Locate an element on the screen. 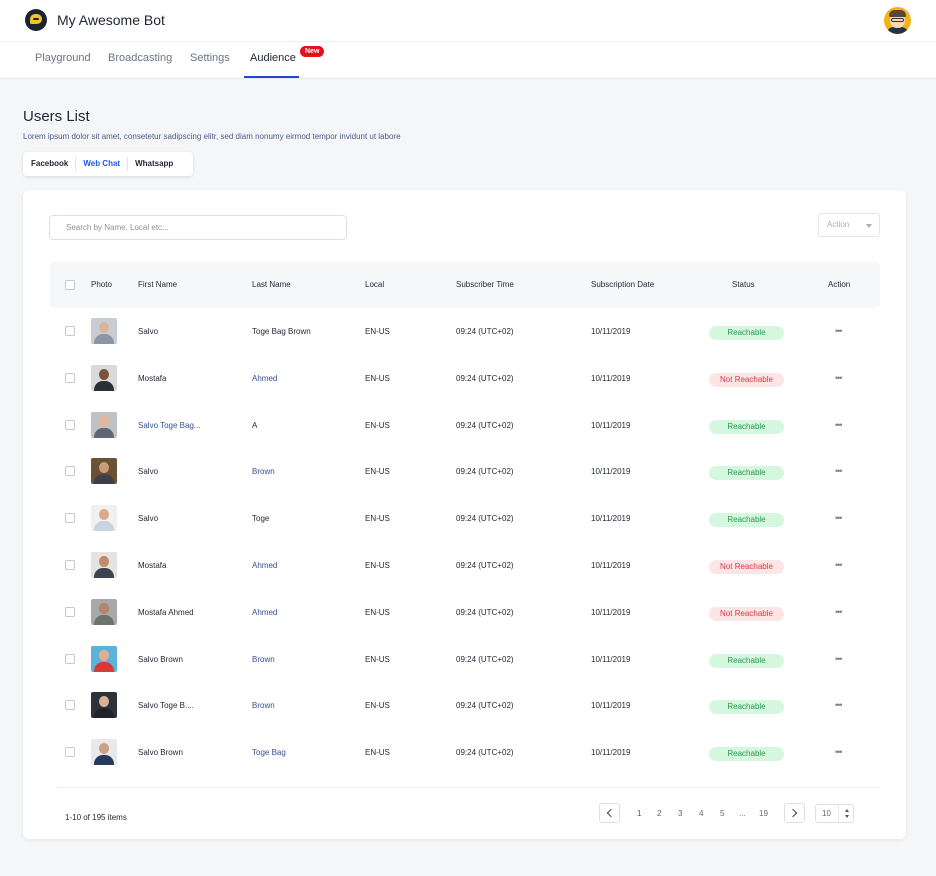 The image size is (936, 876). channel-tab-facebook: Facebook is located at coordinates (50, 164).